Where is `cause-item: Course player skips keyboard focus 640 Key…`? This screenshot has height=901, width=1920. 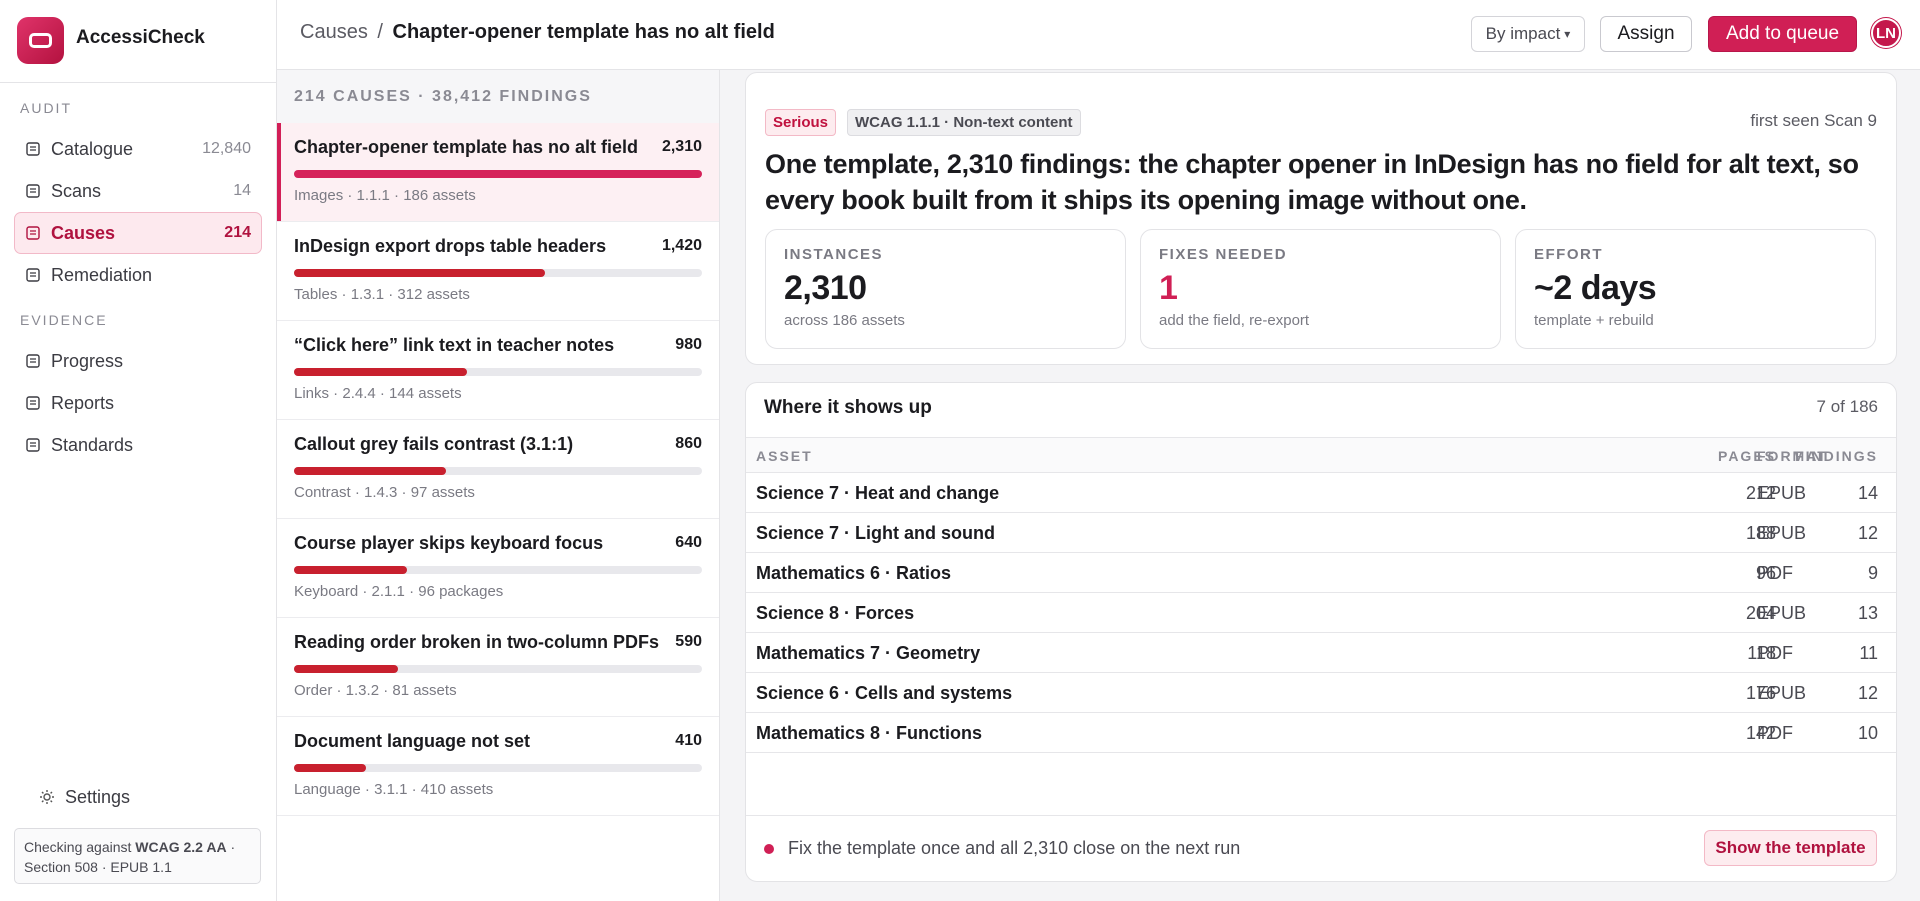 cause-item: Course player skips keyboard focus 640 Key… is located at coordinates (498, 568).